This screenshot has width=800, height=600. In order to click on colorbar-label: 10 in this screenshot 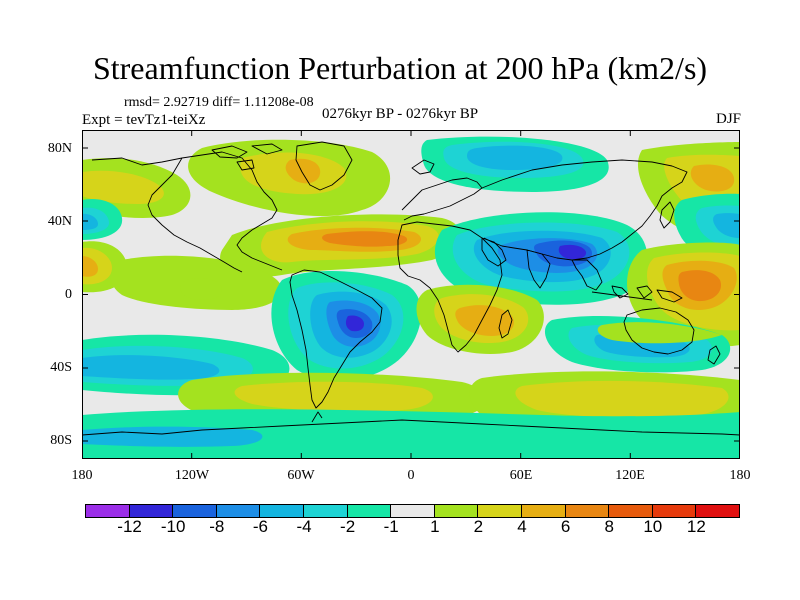, I will do `click(653, 526)`.